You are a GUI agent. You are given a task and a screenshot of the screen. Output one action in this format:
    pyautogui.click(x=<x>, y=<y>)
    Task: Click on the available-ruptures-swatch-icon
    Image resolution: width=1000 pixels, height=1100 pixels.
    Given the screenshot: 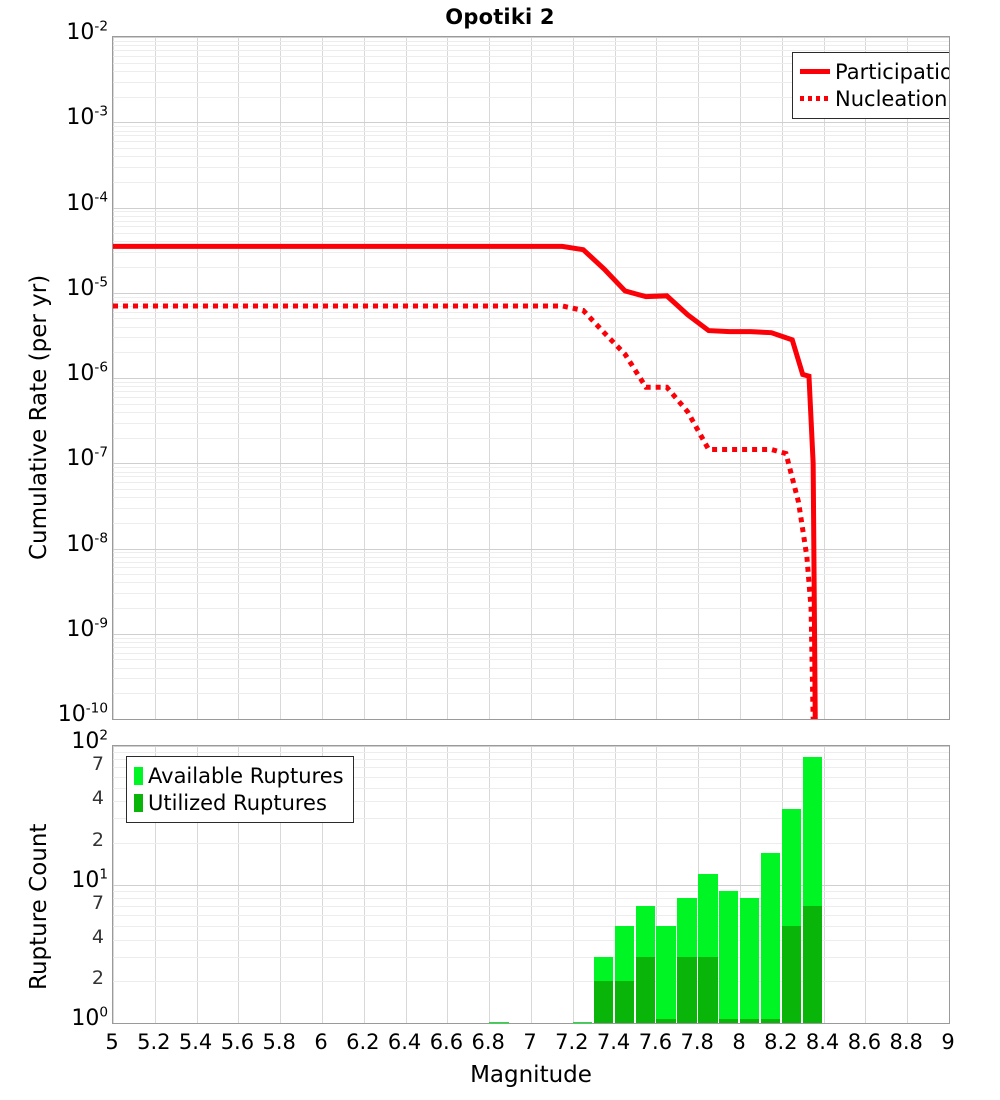 What is the action you would take?
    pyautogui.click(x=138, y=775)
    